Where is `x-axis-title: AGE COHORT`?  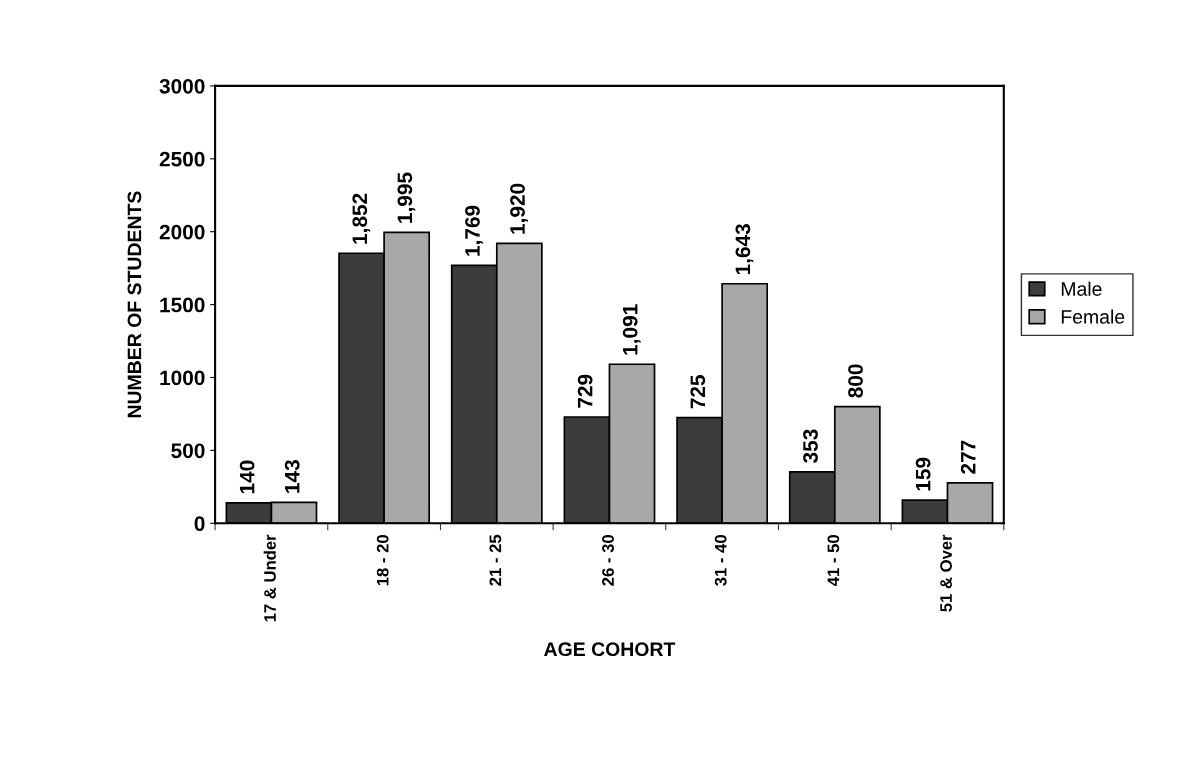 x-axis-title: AGE COHORT is located at coordinates (610, 649).